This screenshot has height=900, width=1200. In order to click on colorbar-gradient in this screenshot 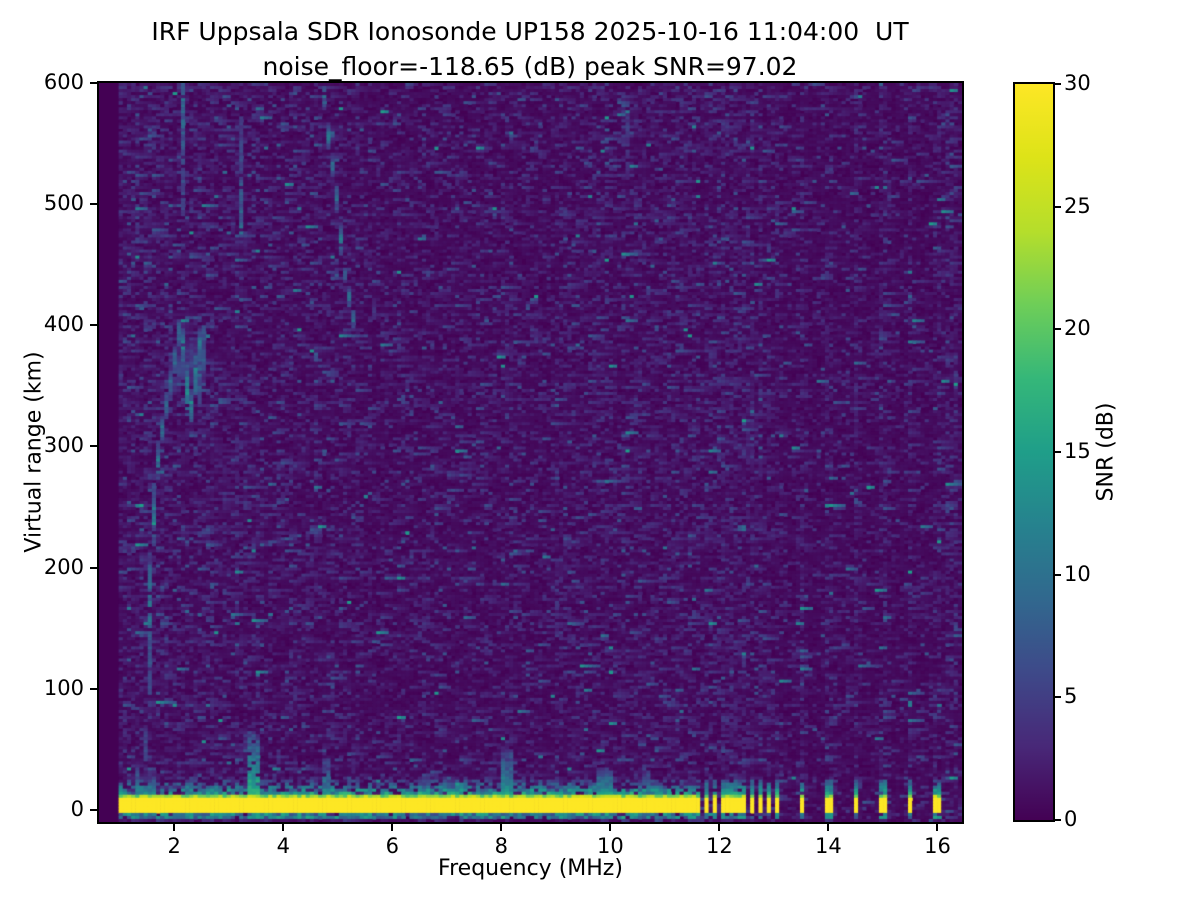, I will do `click(1034, 452)`.